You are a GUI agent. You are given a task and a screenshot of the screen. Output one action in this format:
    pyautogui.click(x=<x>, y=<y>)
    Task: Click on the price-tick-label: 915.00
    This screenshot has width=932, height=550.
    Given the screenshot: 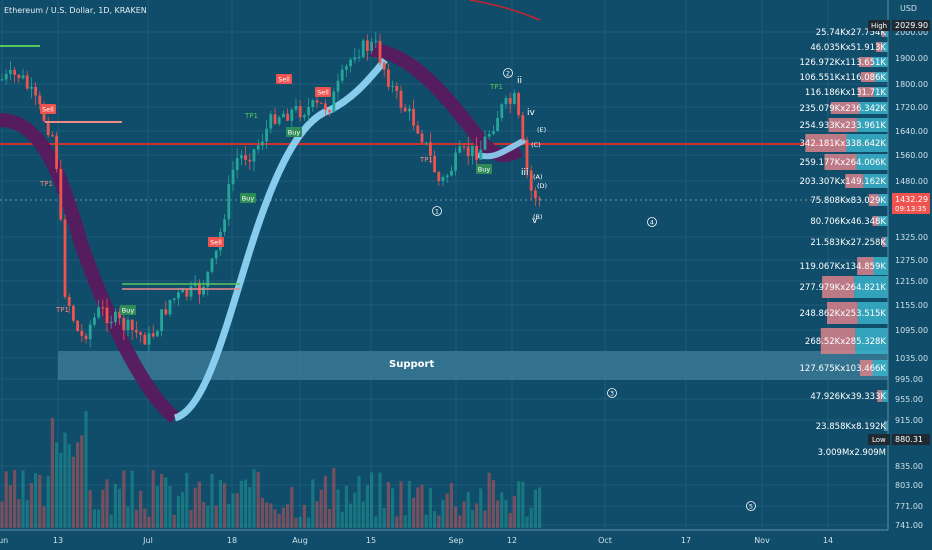 What is the action you would take?
    pyautogui.click(x=909, y=420)
    